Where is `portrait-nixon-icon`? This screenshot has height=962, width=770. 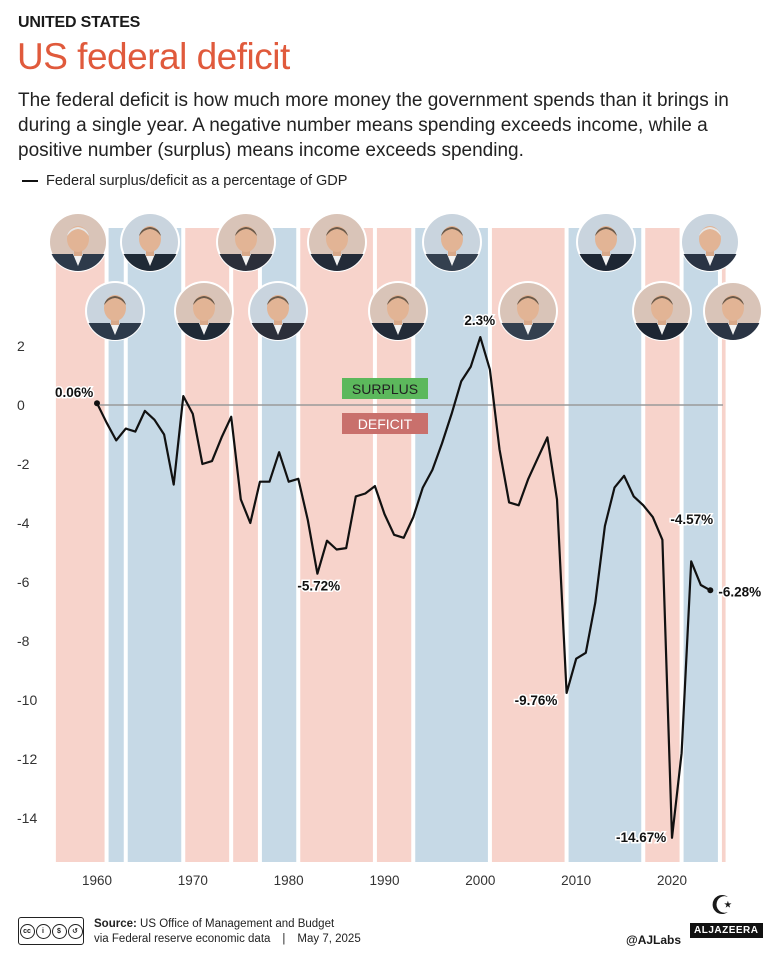 portrait-nixon-icon is located at coordinates (204, 311).